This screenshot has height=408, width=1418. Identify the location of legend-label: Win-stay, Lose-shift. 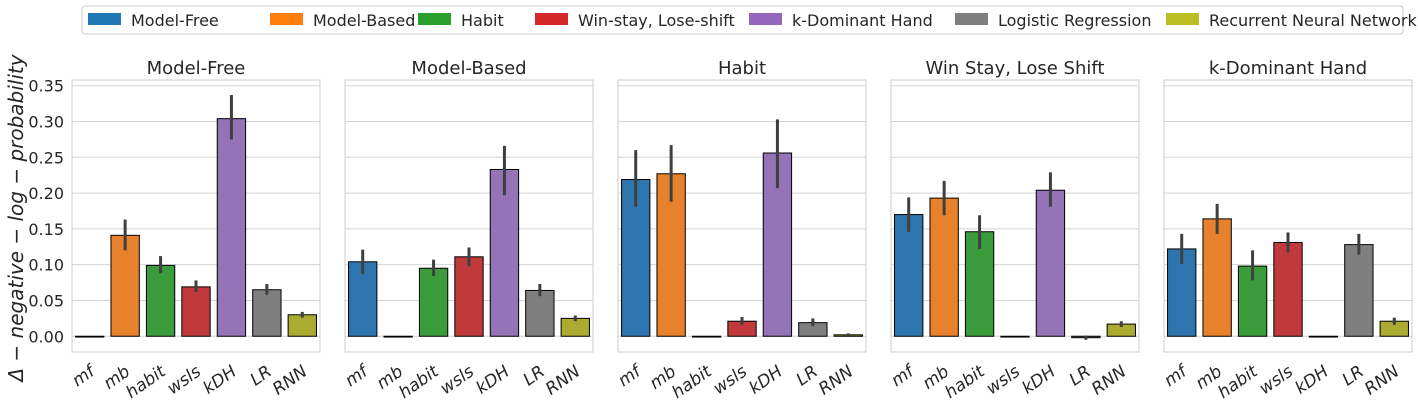
(656, 20).